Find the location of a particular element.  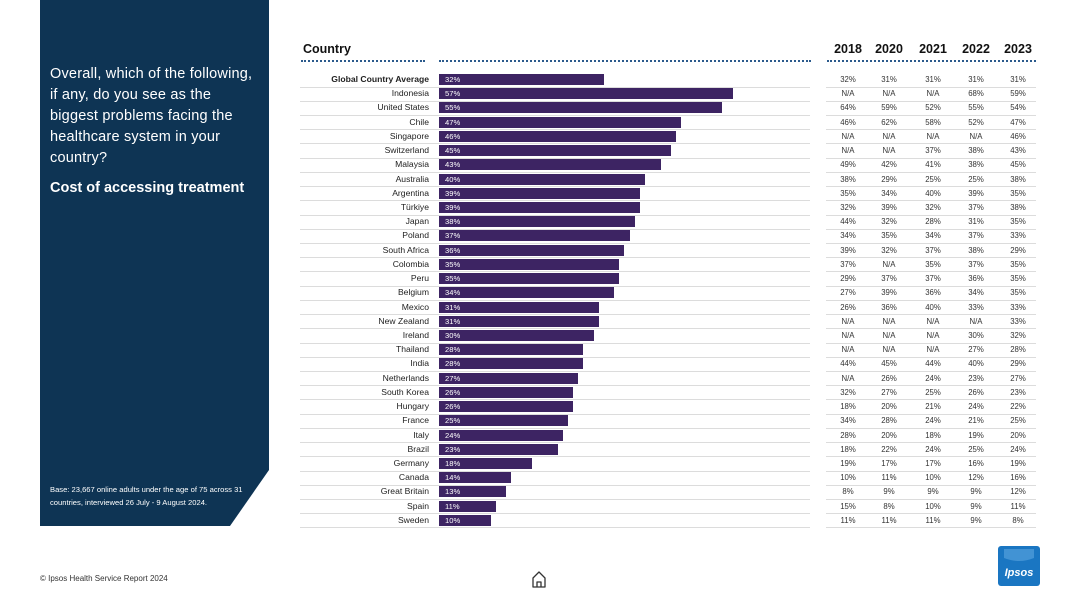

year-value-2020: 26% is located at coordinates (889, 378).